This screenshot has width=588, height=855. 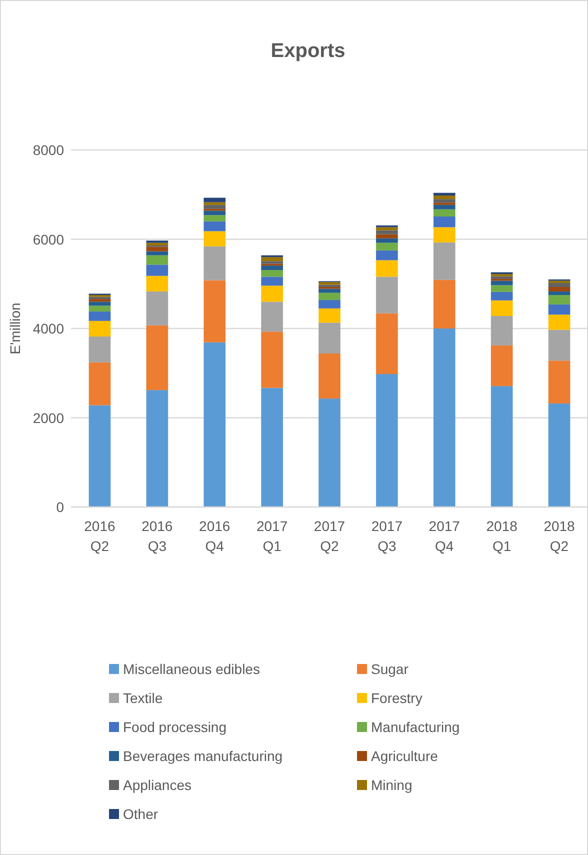 I want to click on legend-label: Appliances, so click(x=157, y=785).